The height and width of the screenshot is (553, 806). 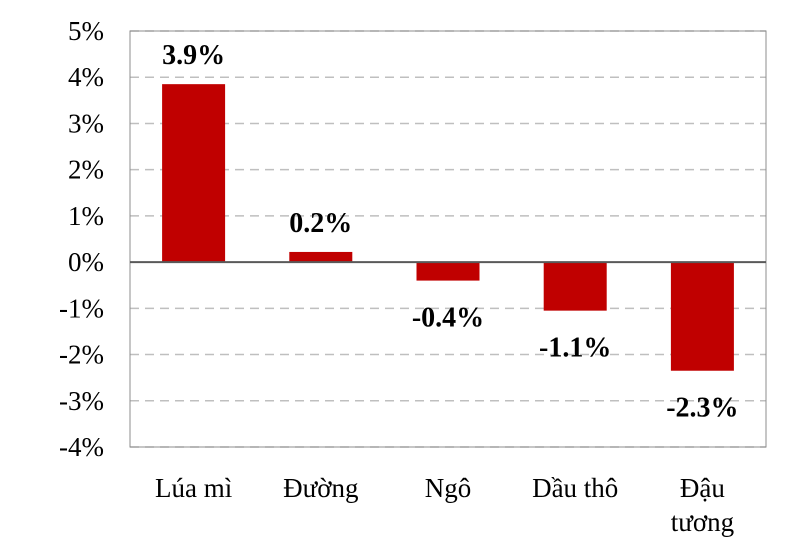 What do you see at coordinates (81, 308) in the screenshot?
I see `y-tick-label: -1%` at bounding box center [81, 308].